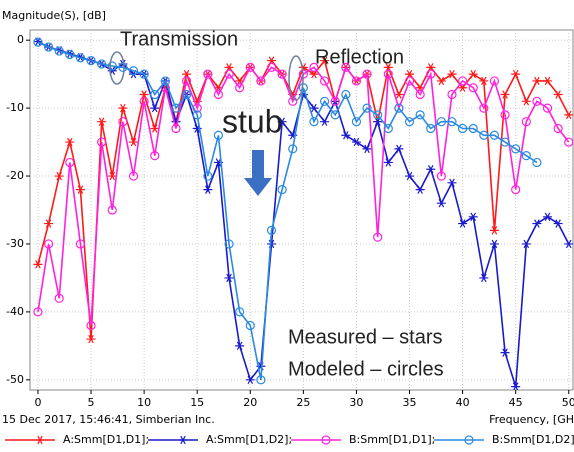 This screenshot has height=452, width=574. I want to click on y-tick-label: -50, so click(15, 379).